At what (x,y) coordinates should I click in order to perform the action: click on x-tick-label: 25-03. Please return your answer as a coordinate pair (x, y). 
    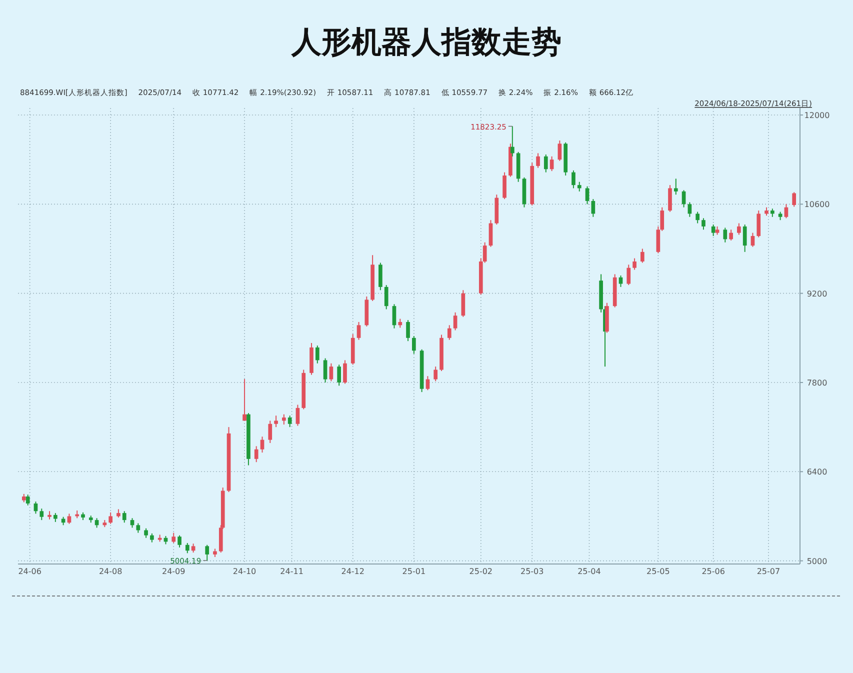
    Looking at the image, I should click on (532, 571).